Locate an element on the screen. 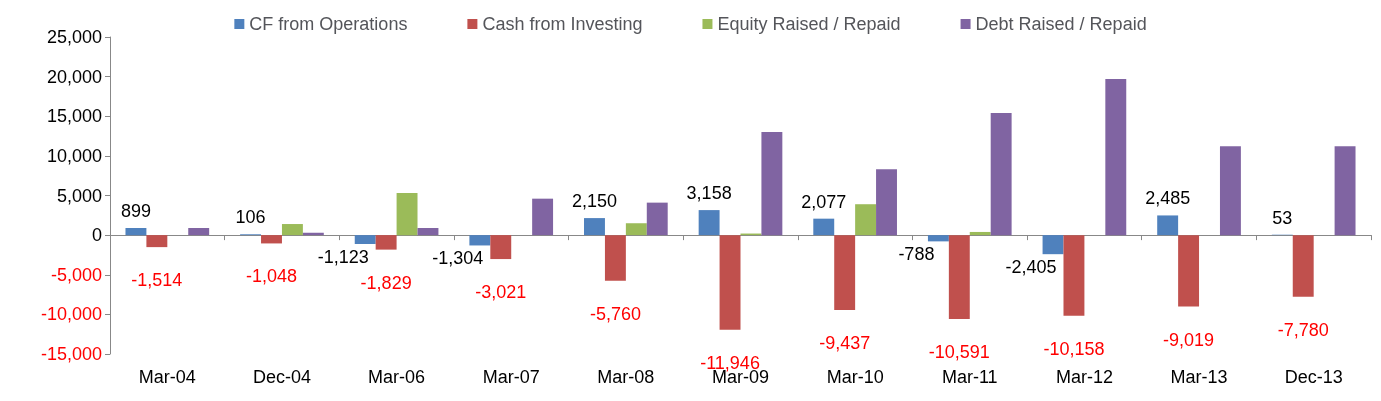 The width and height of the screenshot is (1381, 401). x-tick-label: Dec-13 is located at coordinates (1313, 377).